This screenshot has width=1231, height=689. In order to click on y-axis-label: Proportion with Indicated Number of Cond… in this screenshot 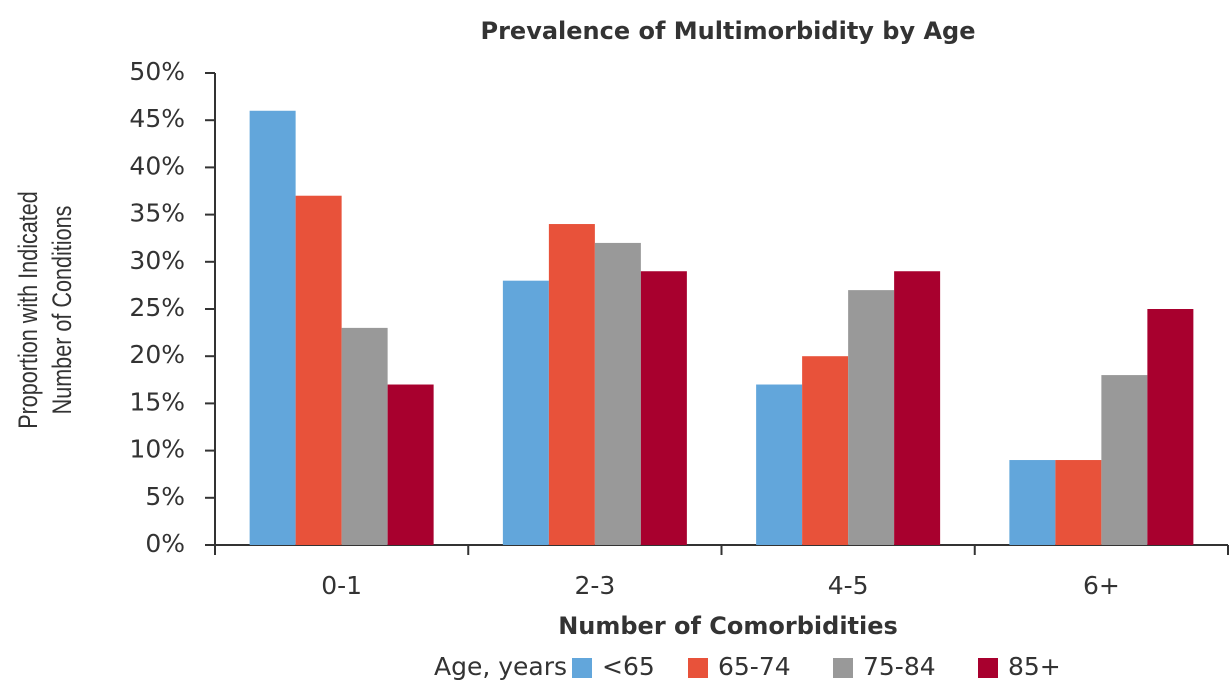, I will do `click(46, 310)`.